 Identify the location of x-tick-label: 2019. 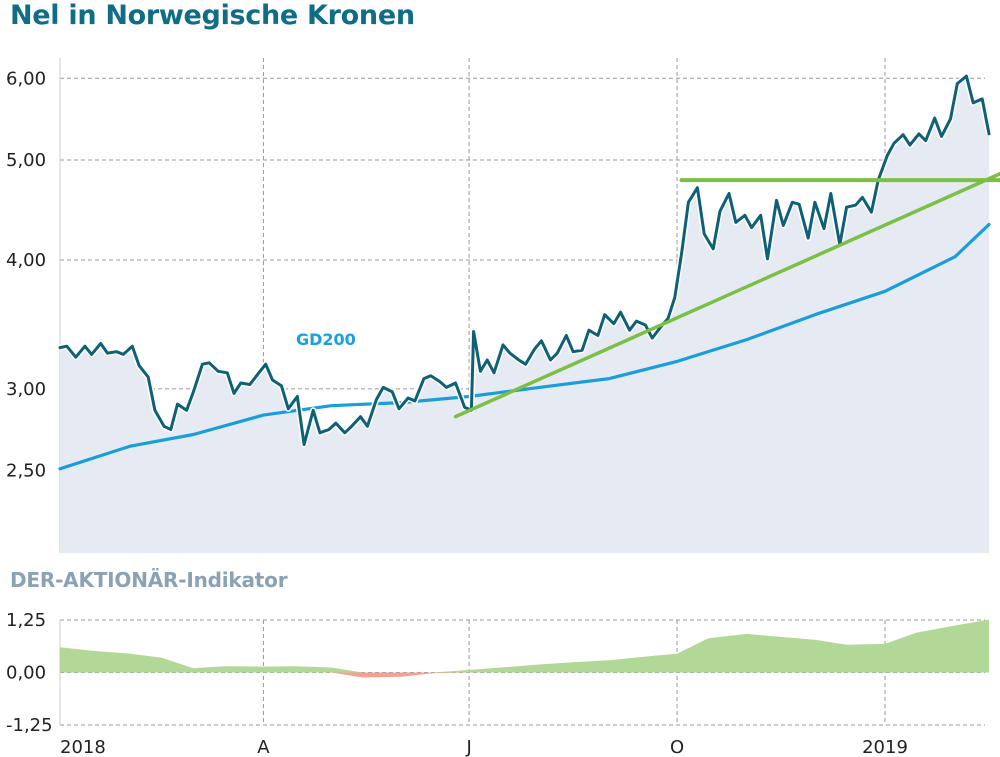
(885, 747).